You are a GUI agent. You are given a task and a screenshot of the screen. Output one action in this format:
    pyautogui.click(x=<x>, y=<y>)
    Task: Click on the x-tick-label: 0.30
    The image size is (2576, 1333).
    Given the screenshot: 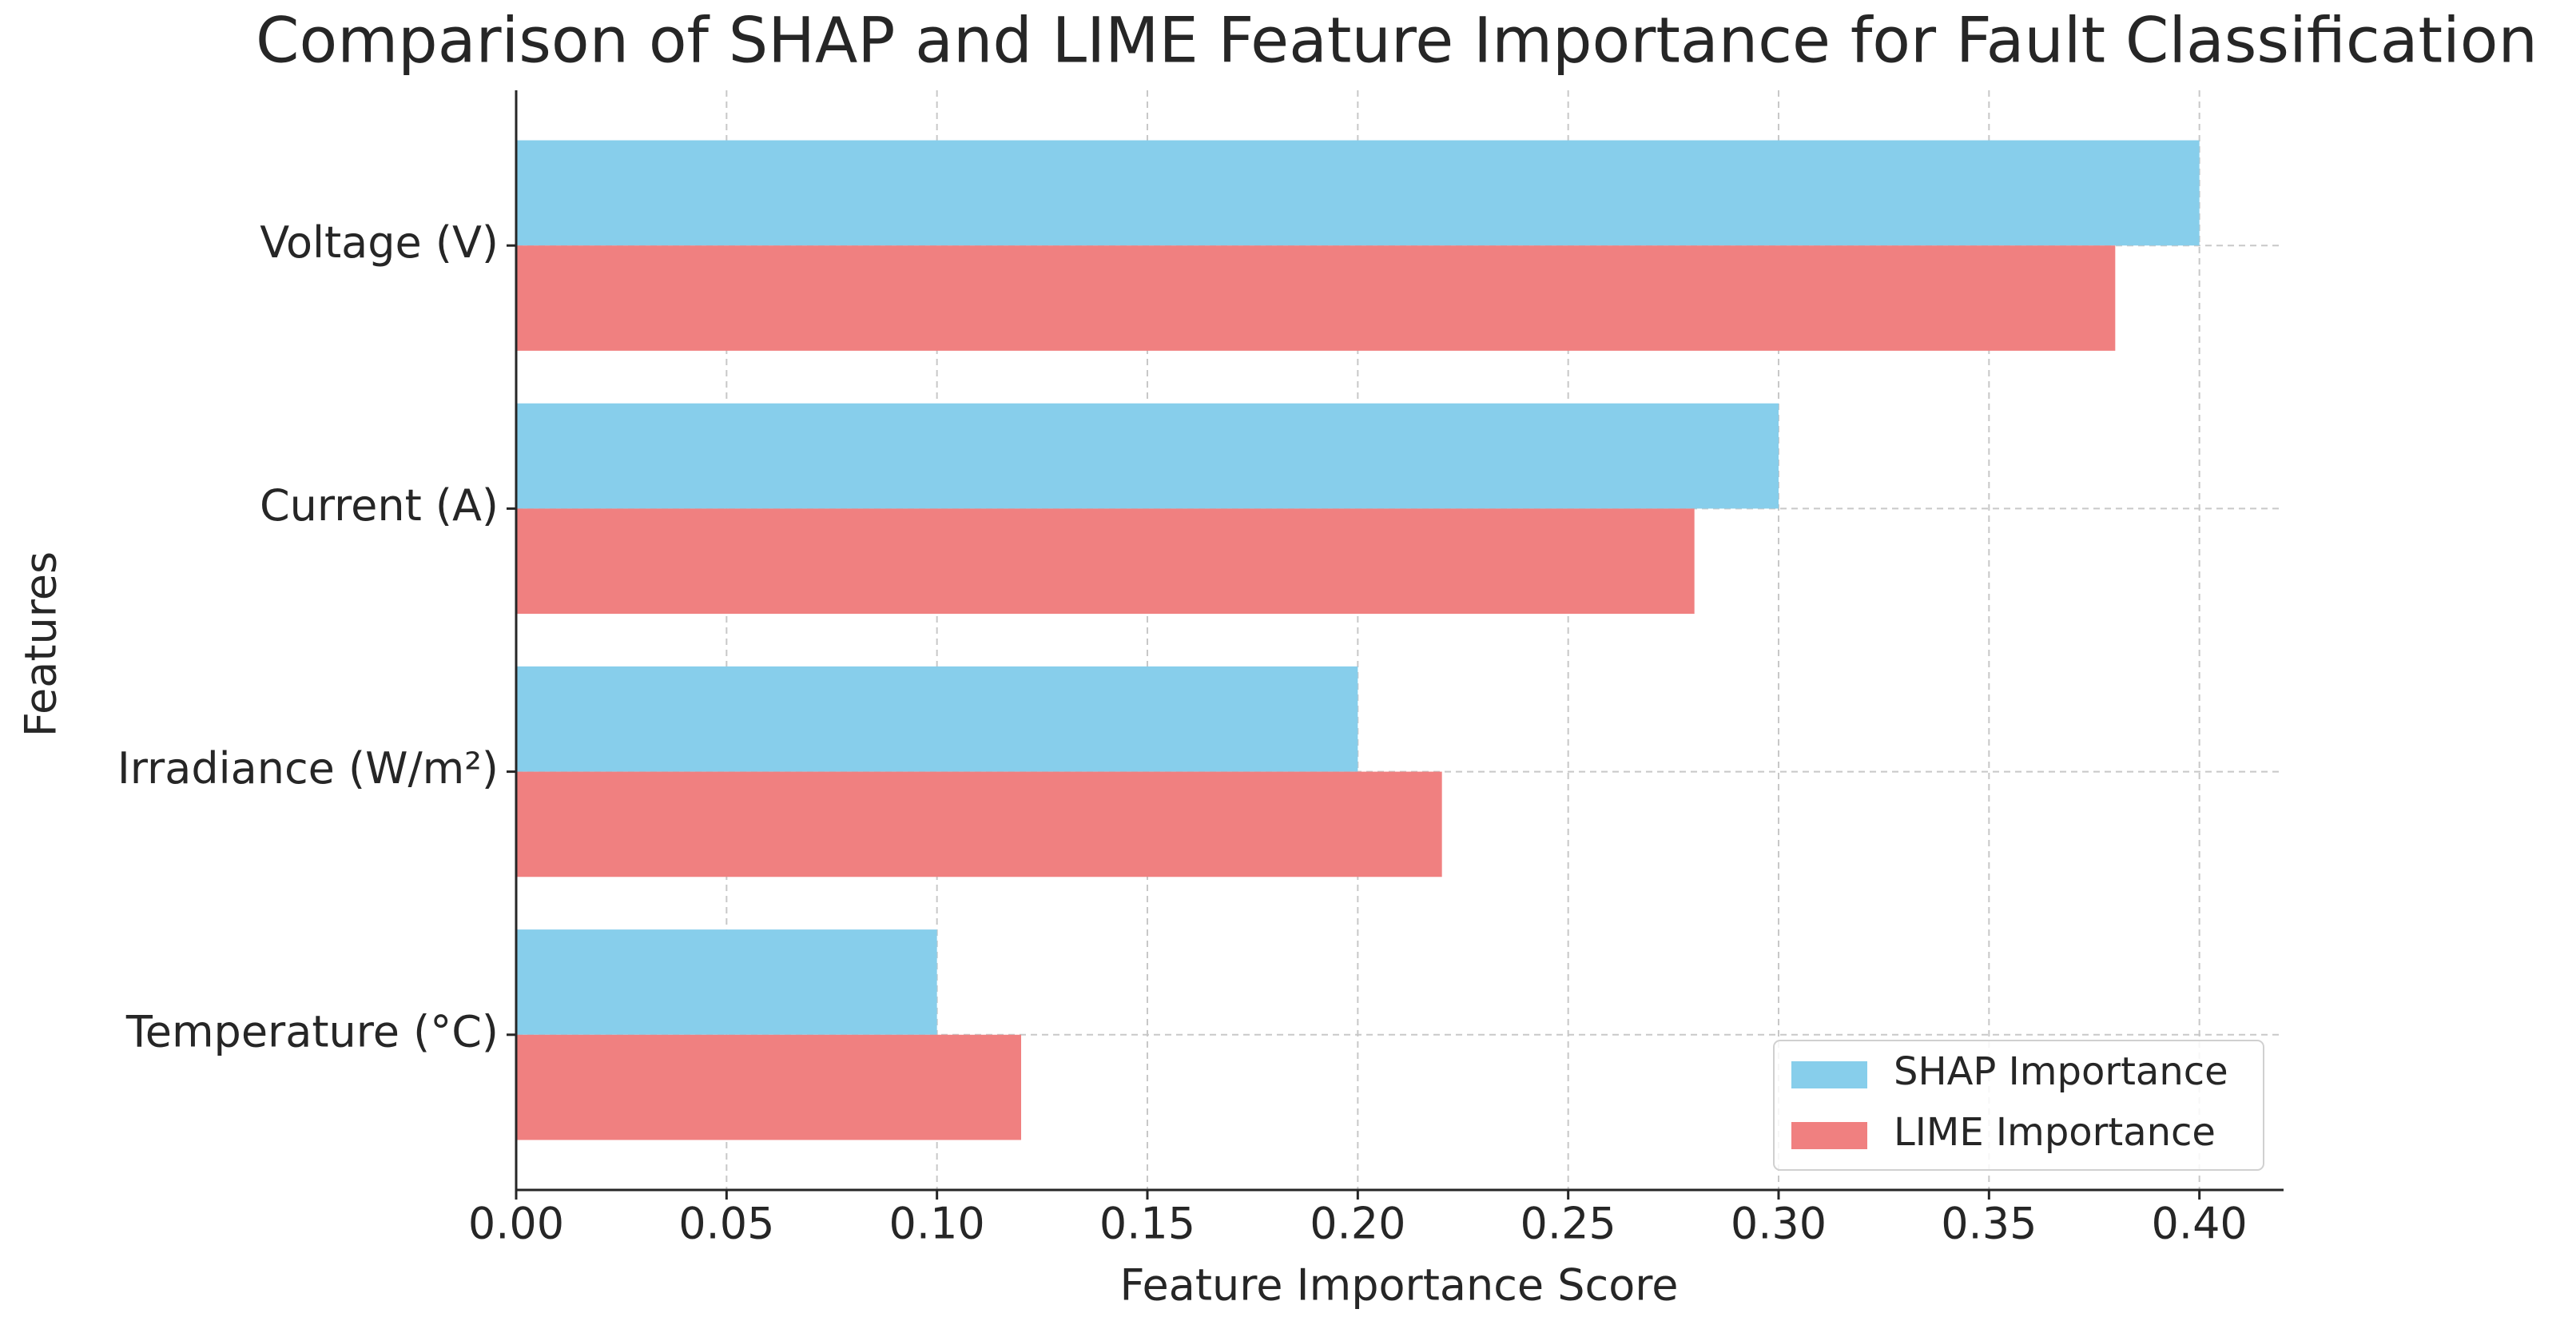 What is the action you would take?
    pyautogui.click(x=1779, y=1224)
    